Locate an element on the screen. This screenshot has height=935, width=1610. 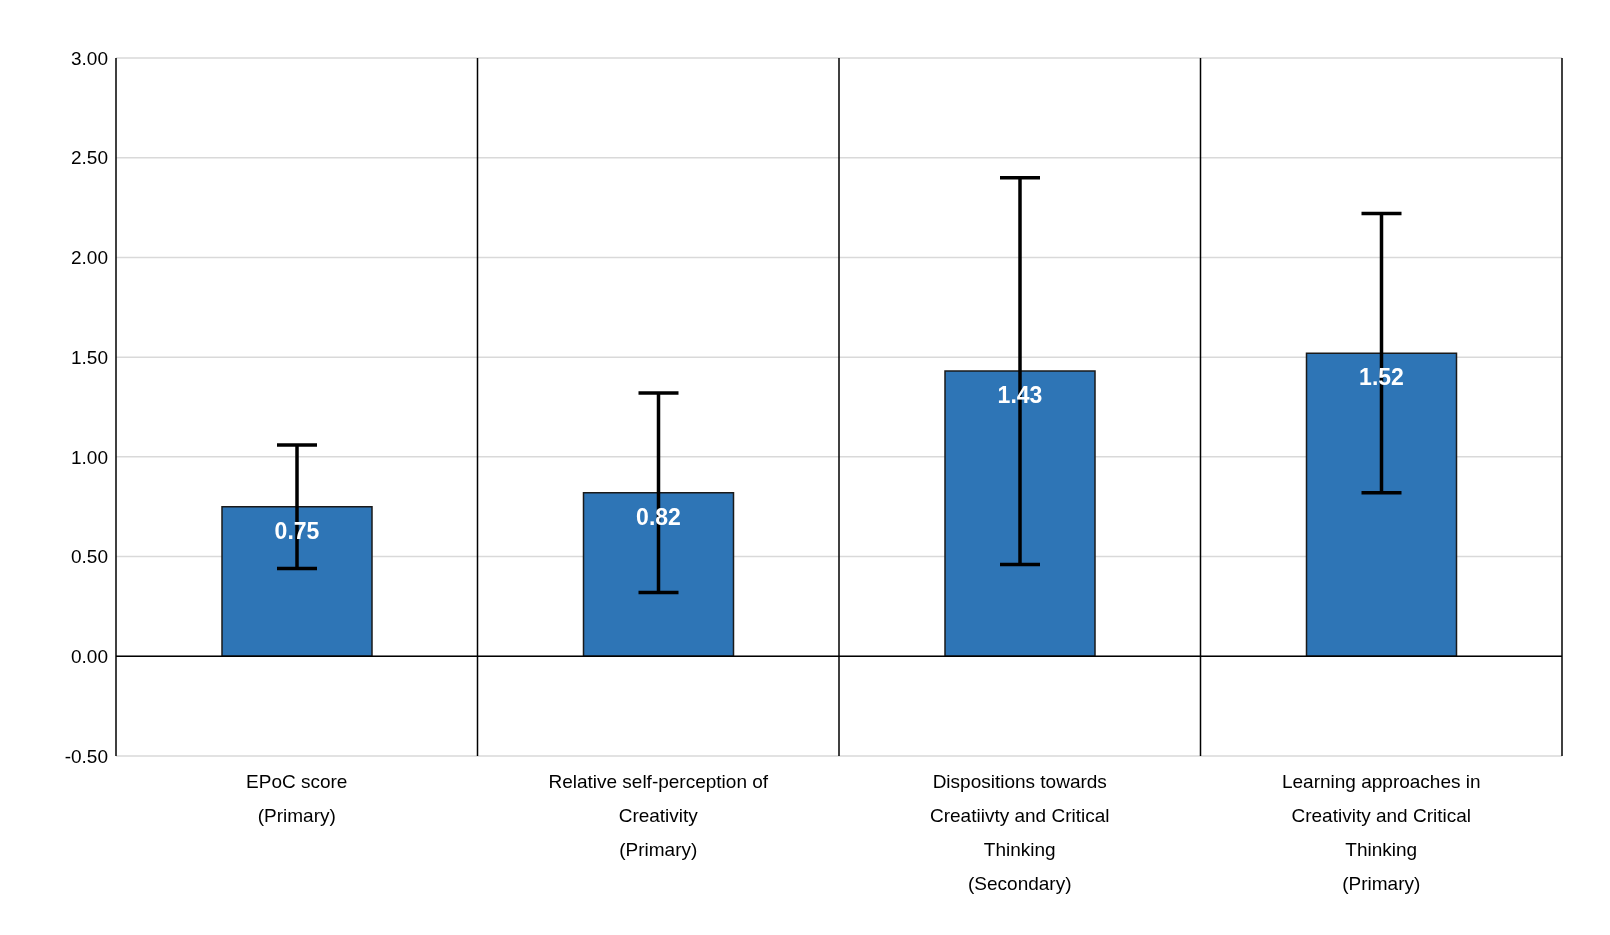
y-tick-label: 1.50 is located at coordinates (89, 357).